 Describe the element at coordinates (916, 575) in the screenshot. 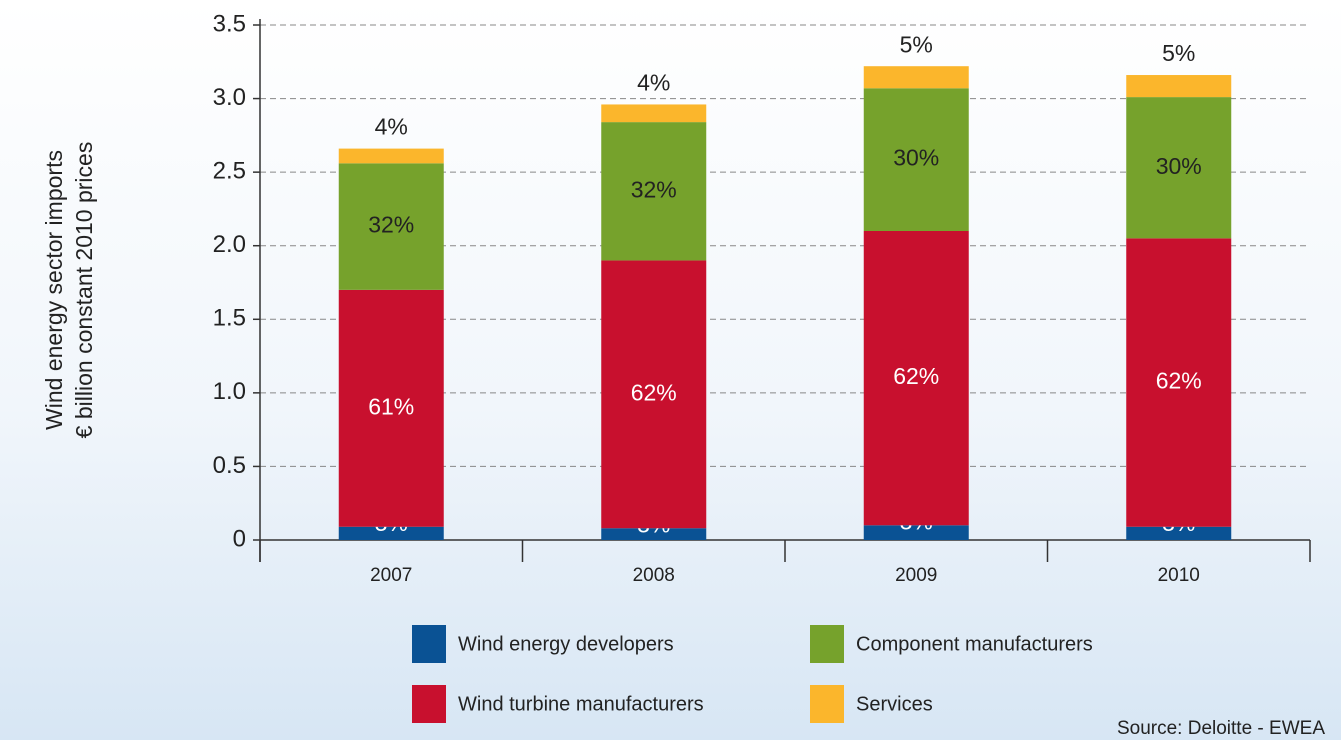

I see `x-tick-label: 2009` at that location.